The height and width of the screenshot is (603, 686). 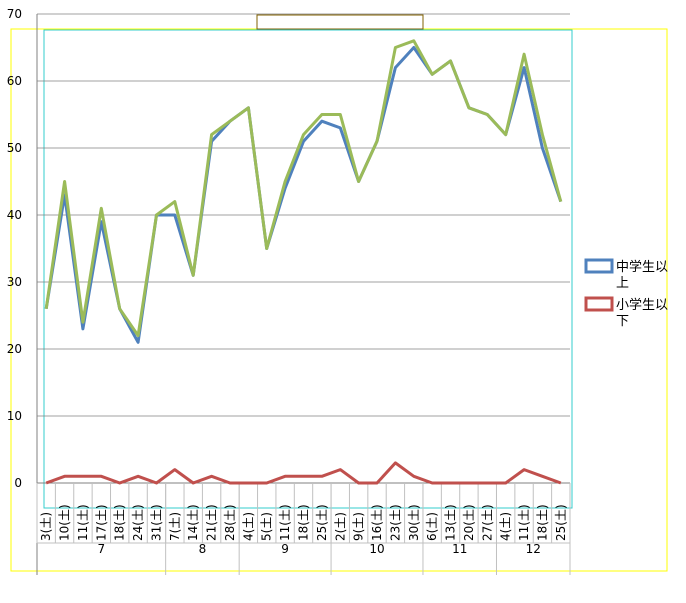 What do you see at coordinates (285, 549) in the screenshot?
I see `x-group-label: 9` at bounding box center [285, 549].